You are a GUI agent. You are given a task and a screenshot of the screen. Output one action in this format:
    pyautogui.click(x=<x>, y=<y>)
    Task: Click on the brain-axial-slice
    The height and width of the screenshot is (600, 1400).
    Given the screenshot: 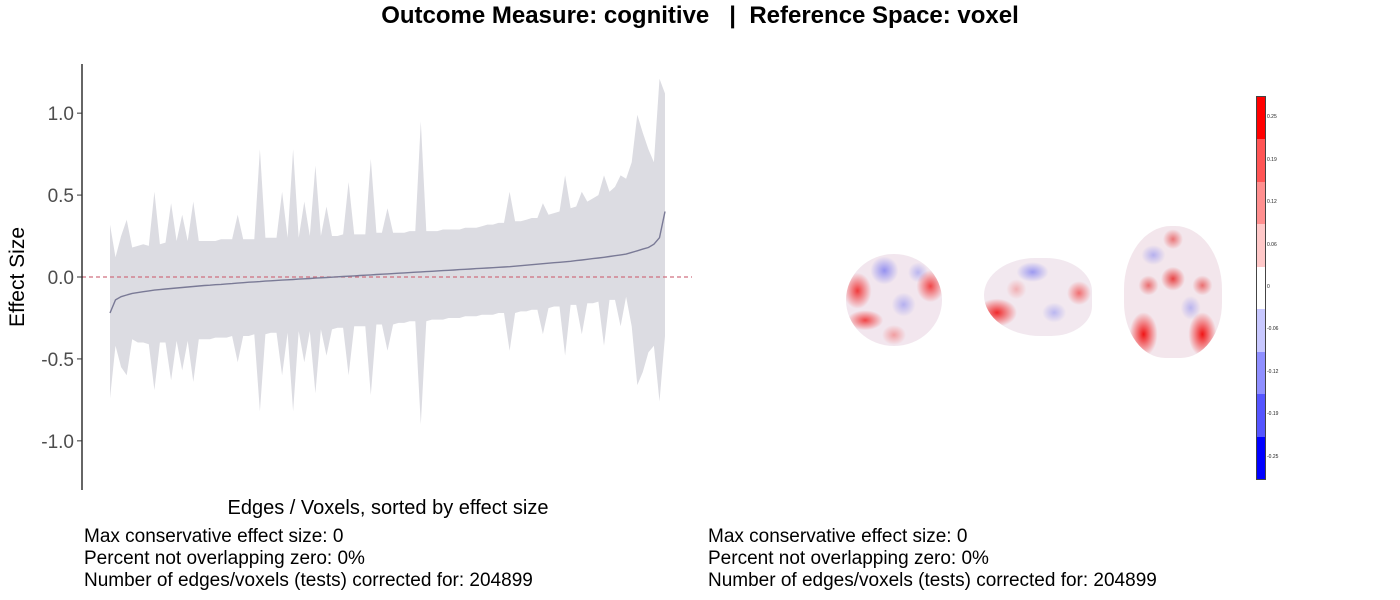 What is the action you would take?
    pyautogui.click(x=1173, y=292)
    